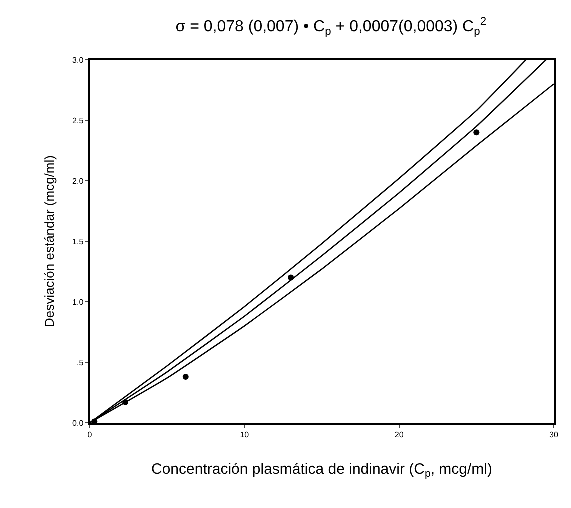 This screenshot has width=571, height=508. What do you see at coordinates (78, 181) in the screenshot?
I see `y-tick-label: 2.0` at bounding box center [78, 181].